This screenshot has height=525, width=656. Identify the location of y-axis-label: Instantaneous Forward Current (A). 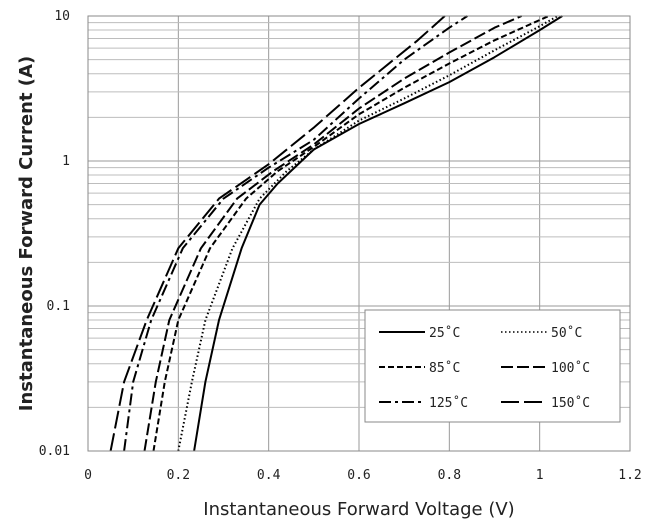
(26, 233).